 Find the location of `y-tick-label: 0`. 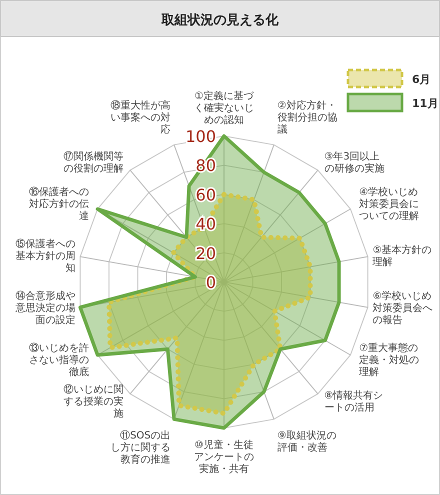

y-tick-label: 0 is located at coordinates (211, 282).